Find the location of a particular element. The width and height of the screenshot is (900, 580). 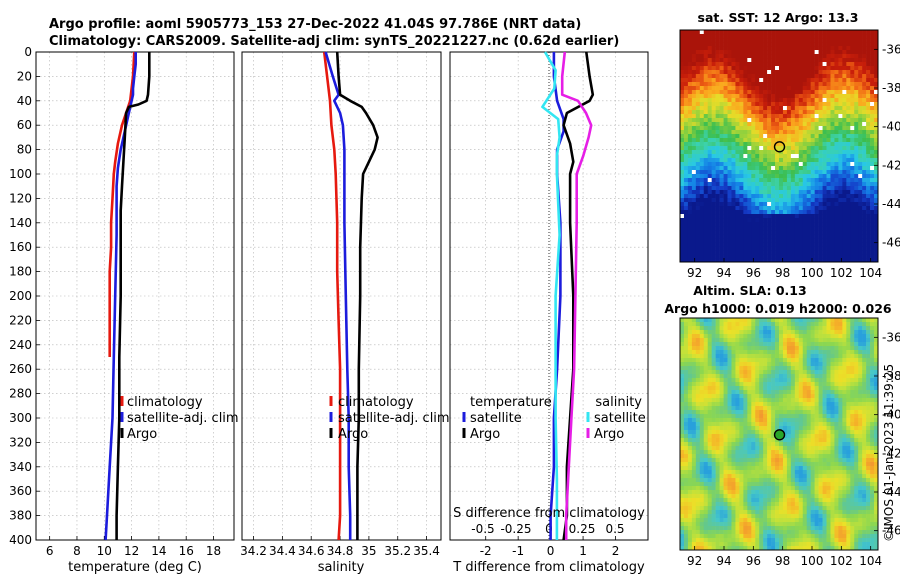

y-tick-label: -44 is located at coordinates (891, 204).